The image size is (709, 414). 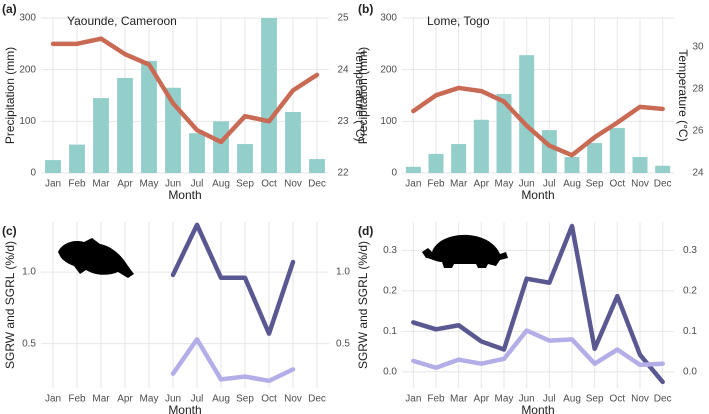 What do you see at coordinates (390, 290) in the screenshot?
I see `y-tick-label: 0.2` at bounding box center [390, 290].